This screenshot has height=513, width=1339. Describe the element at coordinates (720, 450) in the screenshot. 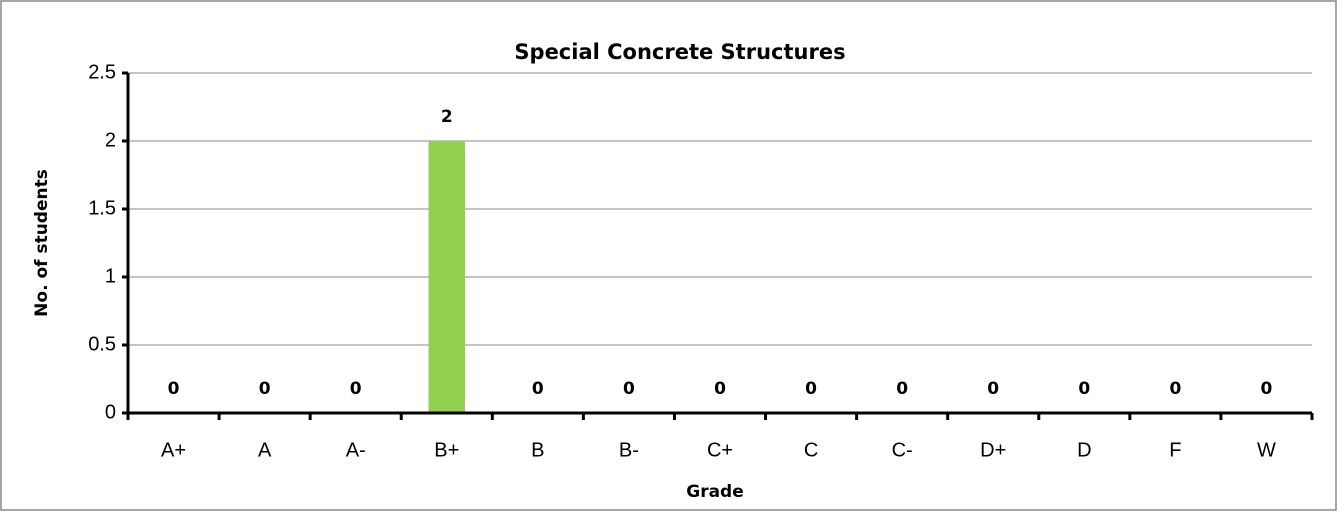

I see `x-tick-label: C+` at that location.